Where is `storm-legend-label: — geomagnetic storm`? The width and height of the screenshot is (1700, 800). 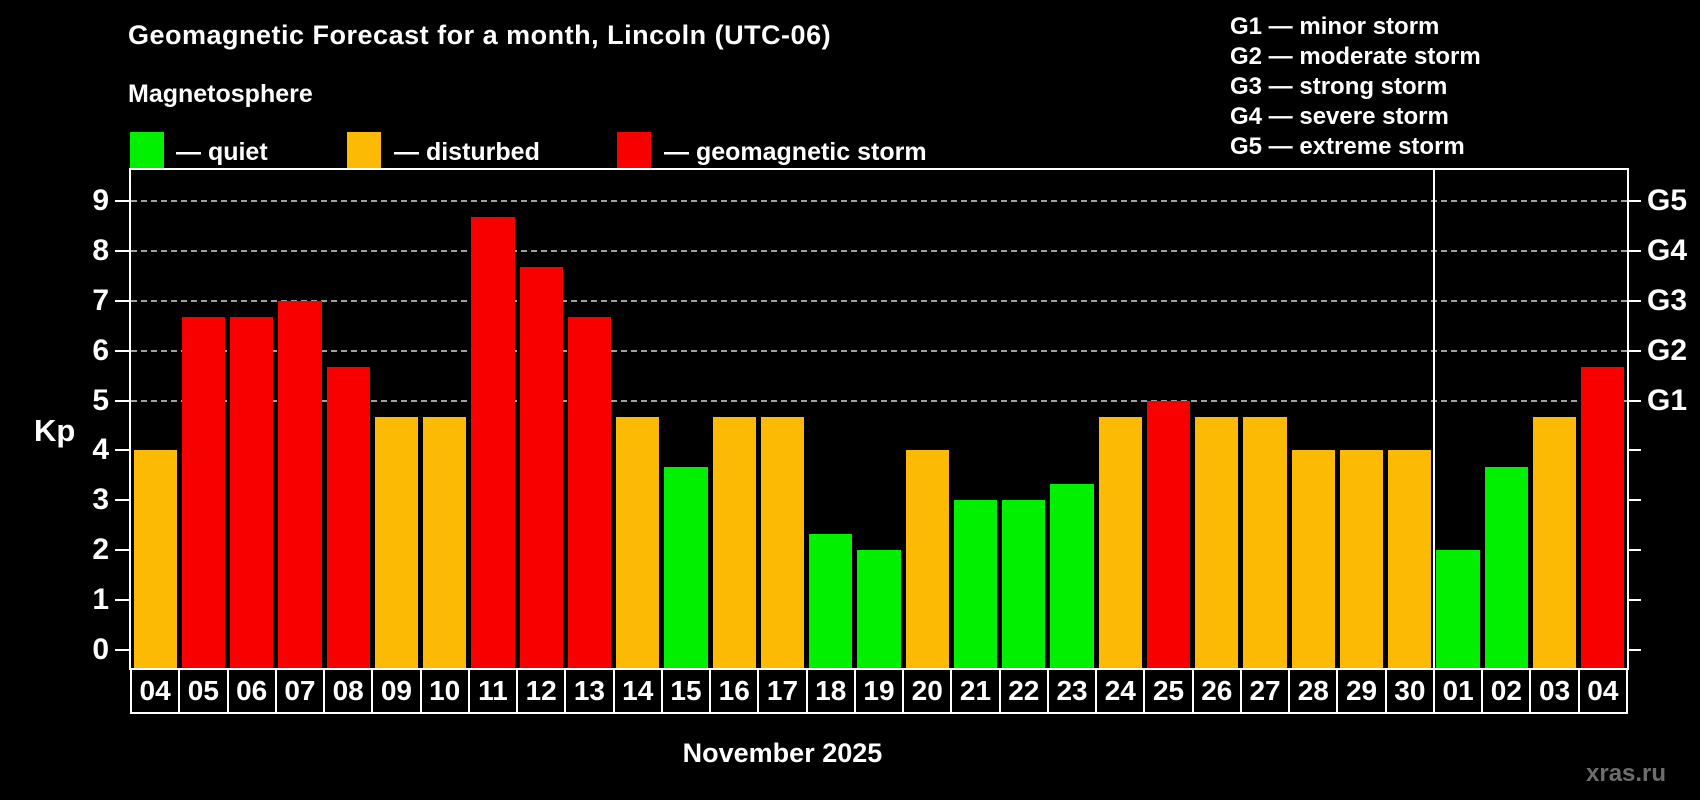
storm-legend-label: — geomagnetic storm is located at coordinates (795, 152).